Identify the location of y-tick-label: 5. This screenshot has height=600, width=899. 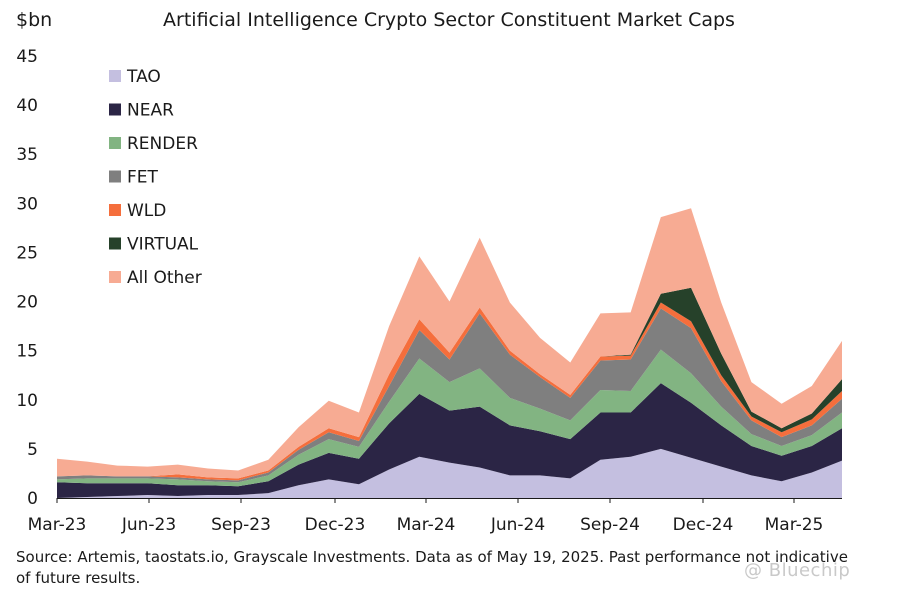
(32, 450).